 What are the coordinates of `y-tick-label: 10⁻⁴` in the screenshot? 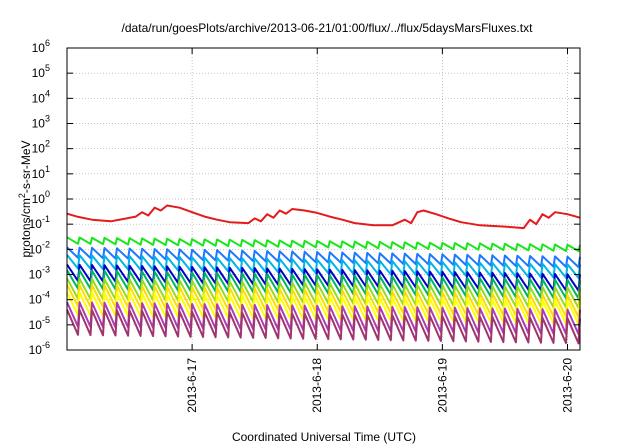 It's located at (39, 298).